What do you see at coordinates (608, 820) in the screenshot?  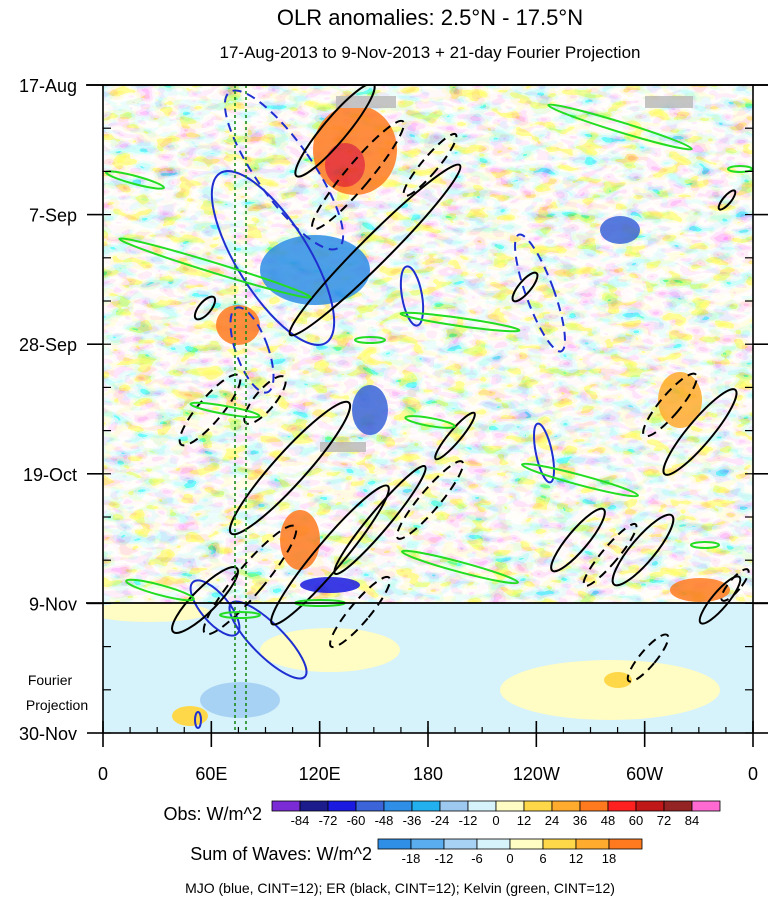 I see `obs-colorbar-level-label: 48` at bounding box center [608, 820].